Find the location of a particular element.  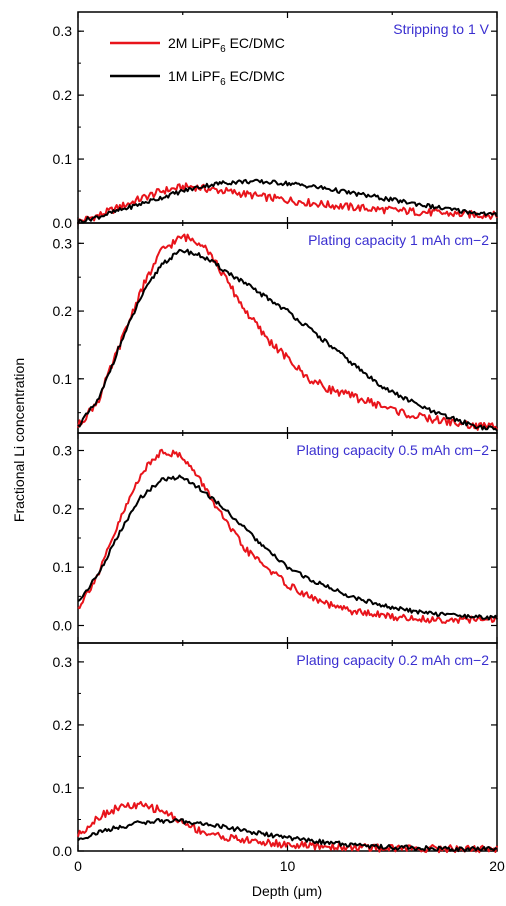

legend-label: 1M LiPF6 EC/DMC is located at coordinates (226, 78).